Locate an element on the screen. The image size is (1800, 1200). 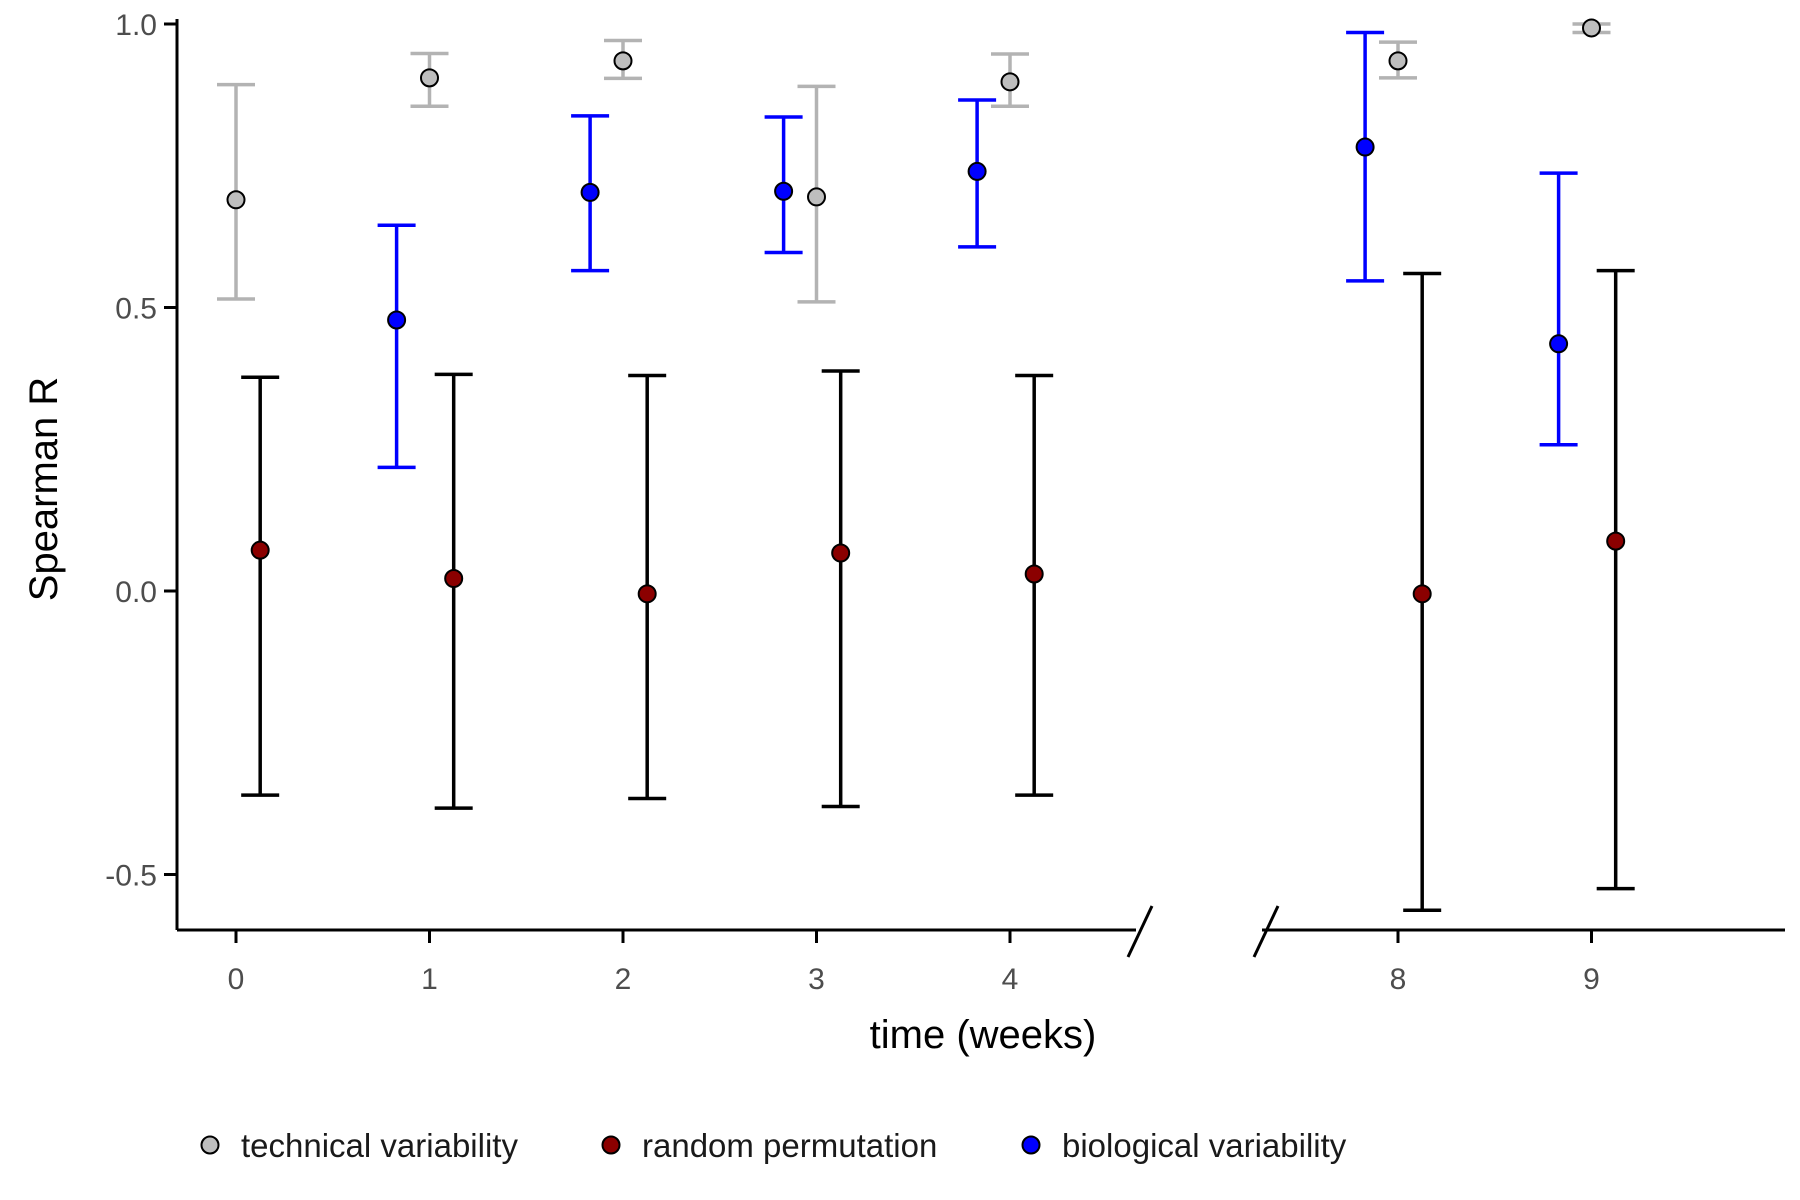
x-tick-label: 0 is located at coordinates (236, 979).